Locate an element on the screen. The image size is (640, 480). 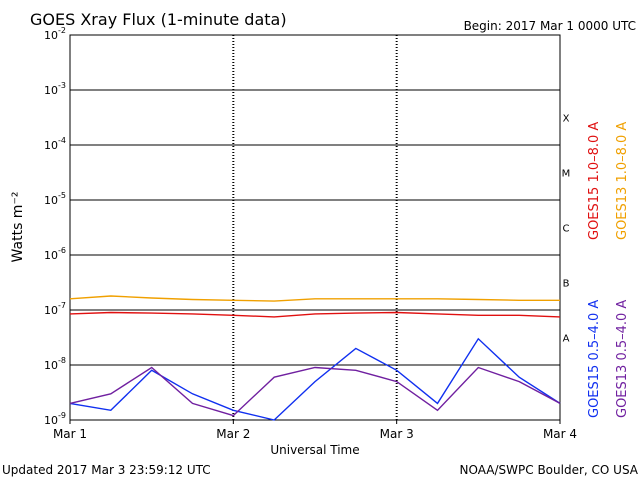
begin-label: Begin: 2017 Mar 1 0000 UTC is located at coordinates (550, 26).